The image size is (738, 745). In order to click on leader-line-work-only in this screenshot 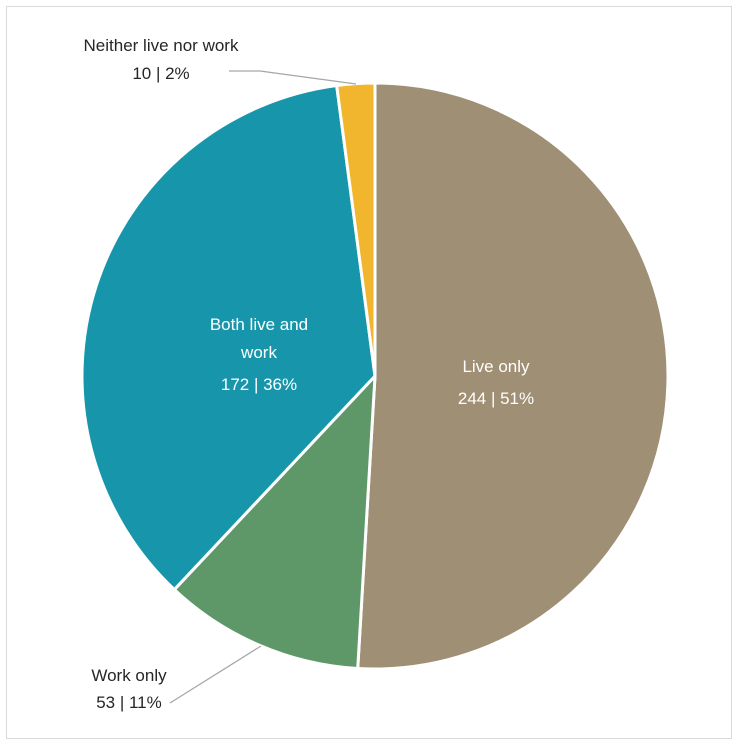, I will do `click(215, 674)`.